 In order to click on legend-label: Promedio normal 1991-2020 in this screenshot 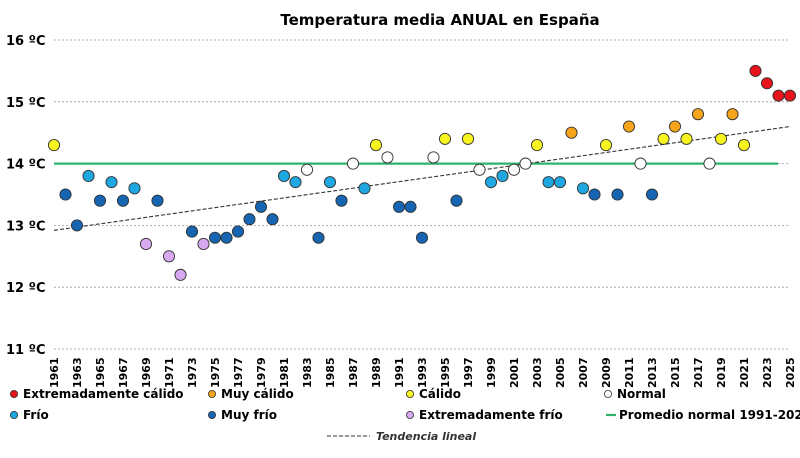, I will do `click(709, 415)`.